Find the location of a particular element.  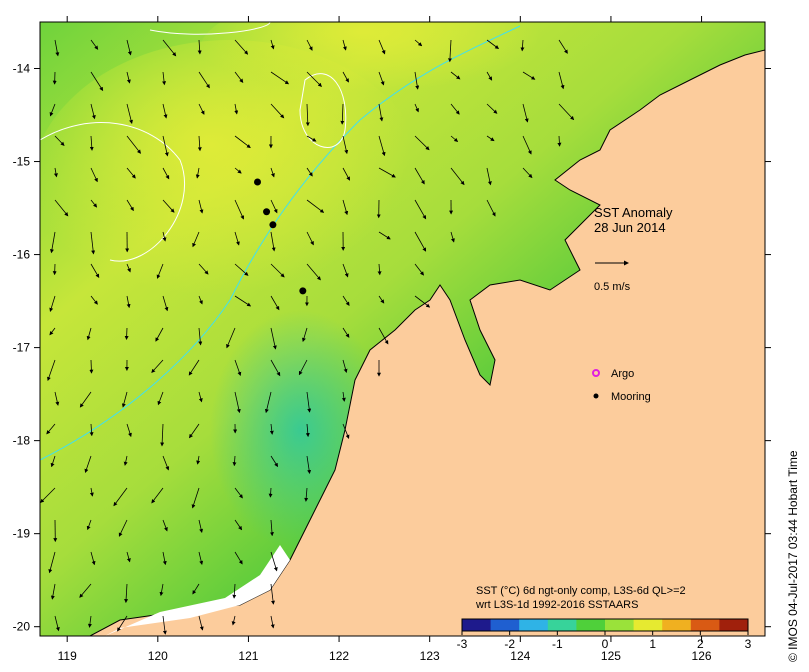

mooring-symbol is located at coordinates (596, 396).